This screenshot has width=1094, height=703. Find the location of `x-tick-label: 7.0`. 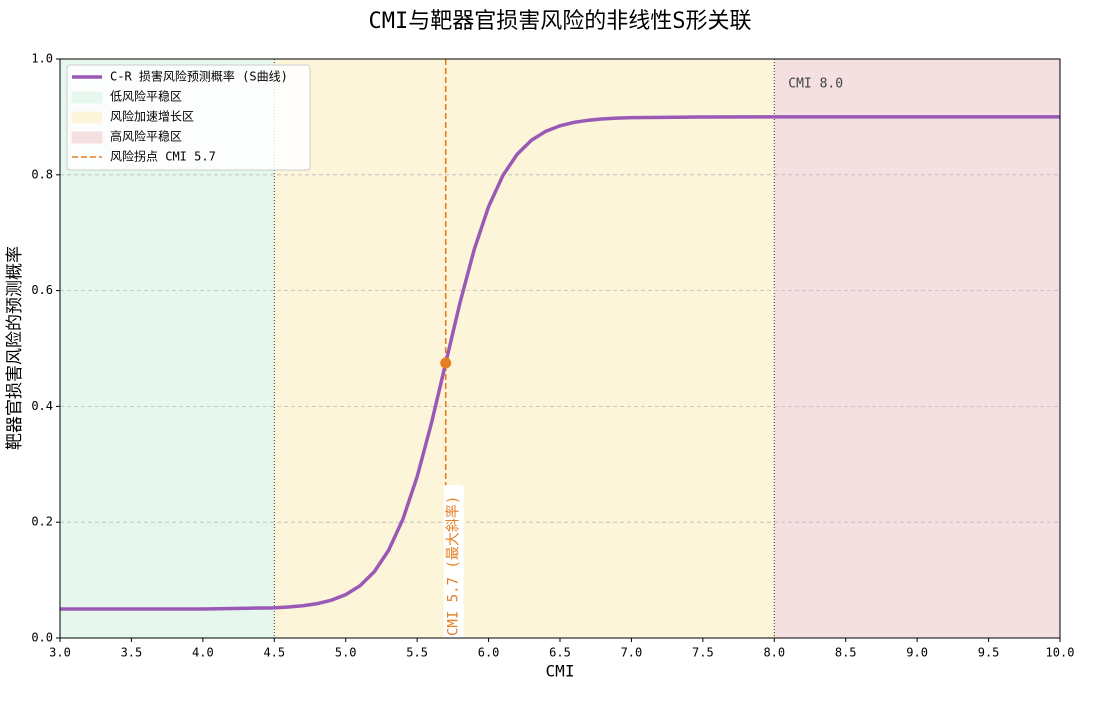

x-tick-label: 7.0 is located at coordinates (632, 653).